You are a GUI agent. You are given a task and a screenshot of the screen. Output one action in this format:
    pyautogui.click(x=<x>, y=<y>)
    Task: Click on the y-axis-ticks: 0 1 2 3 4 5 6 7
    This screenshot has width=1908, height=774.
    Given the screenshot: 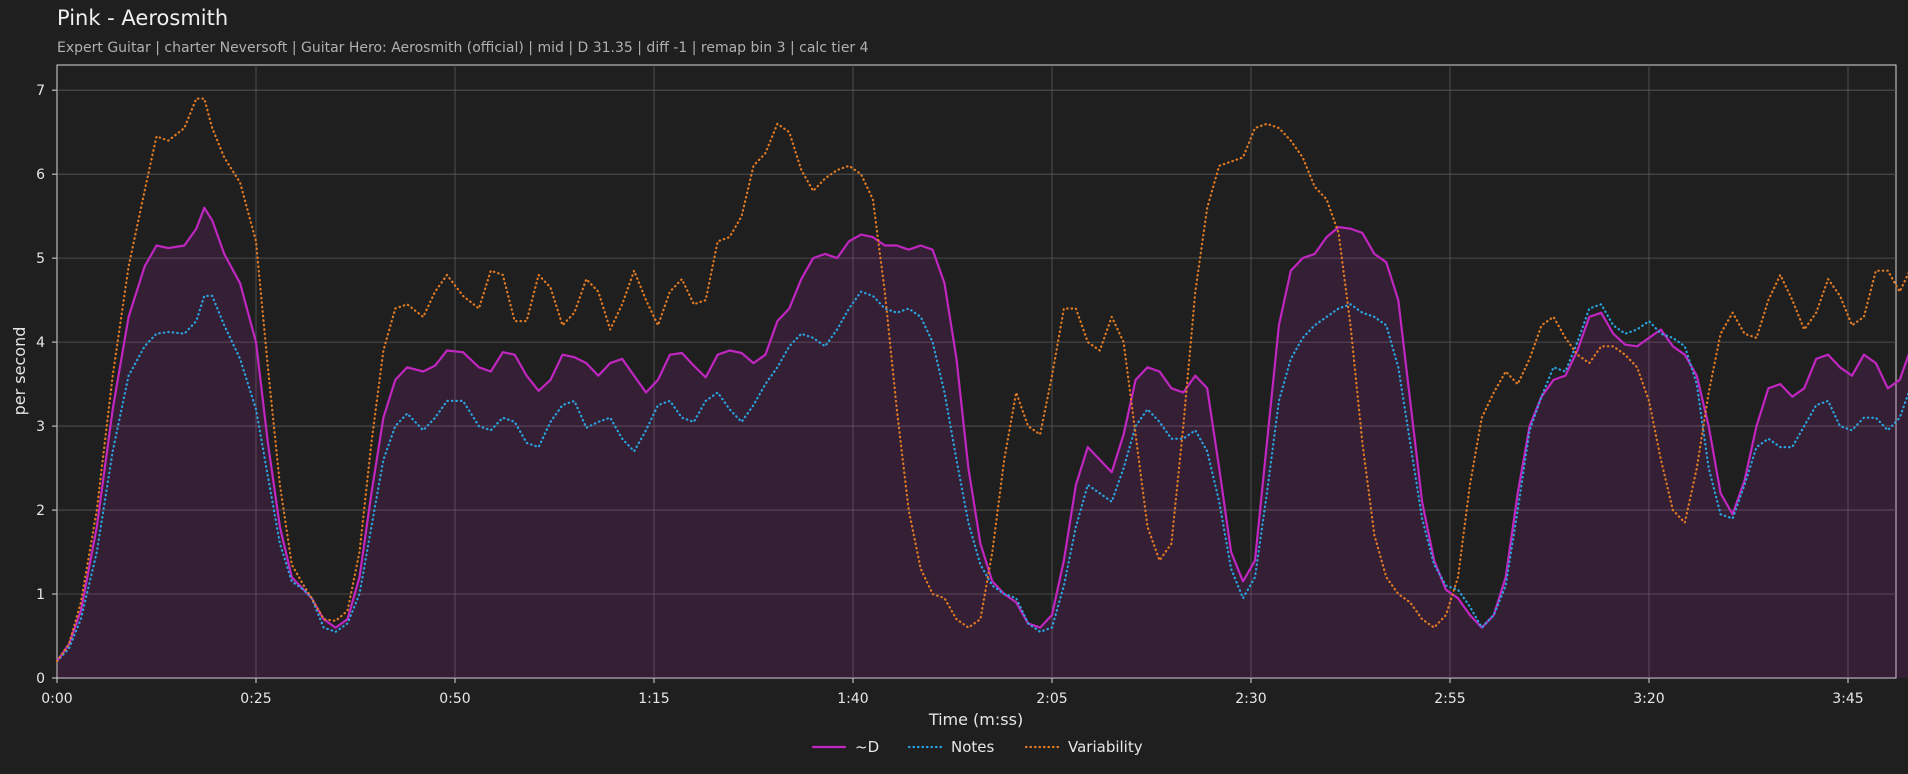 What is the action you would take?
    pyautogui.click(x=46, y=385)
    